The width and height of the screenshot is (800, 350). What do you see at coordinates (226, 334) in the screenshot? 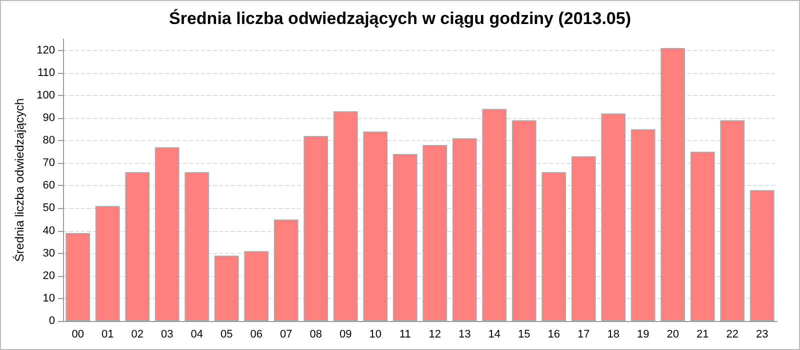
I see `x-tick-label: 05` at bounding box center [226, 334].